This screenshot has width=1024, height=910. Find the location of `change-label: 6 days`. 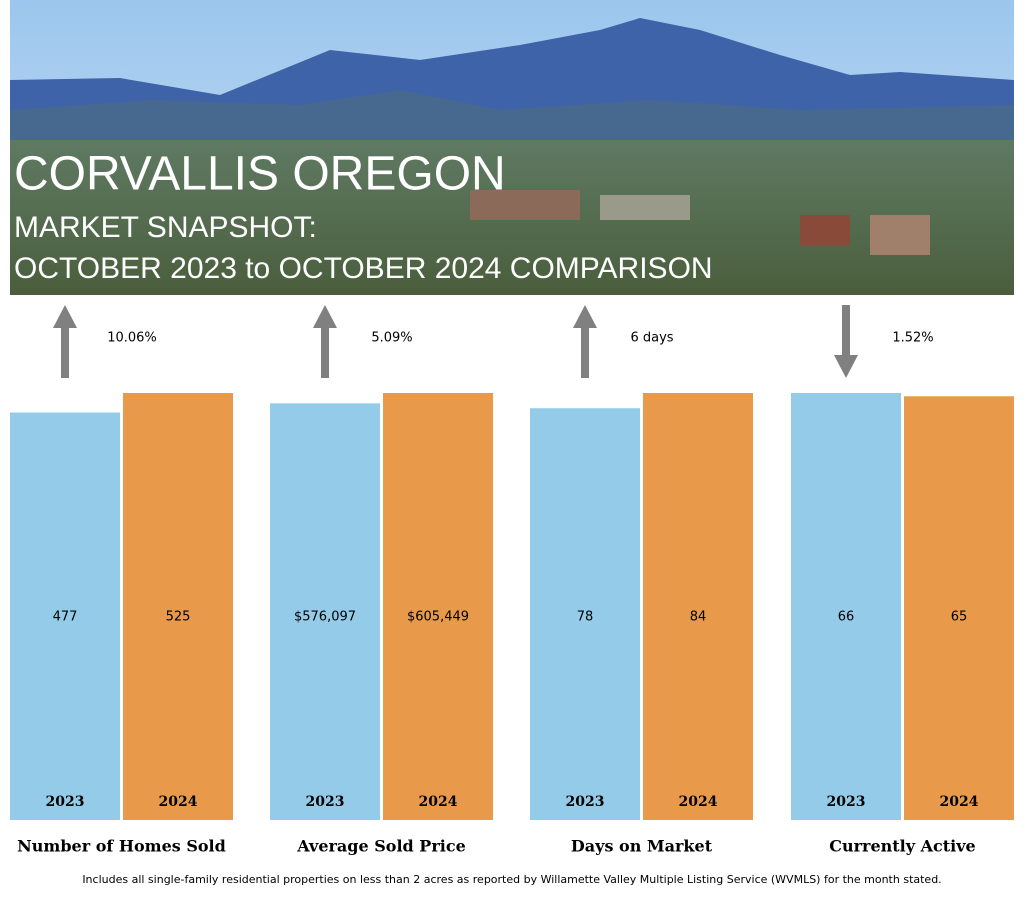

change-label: 6 days is located at coordinates (651, 338).